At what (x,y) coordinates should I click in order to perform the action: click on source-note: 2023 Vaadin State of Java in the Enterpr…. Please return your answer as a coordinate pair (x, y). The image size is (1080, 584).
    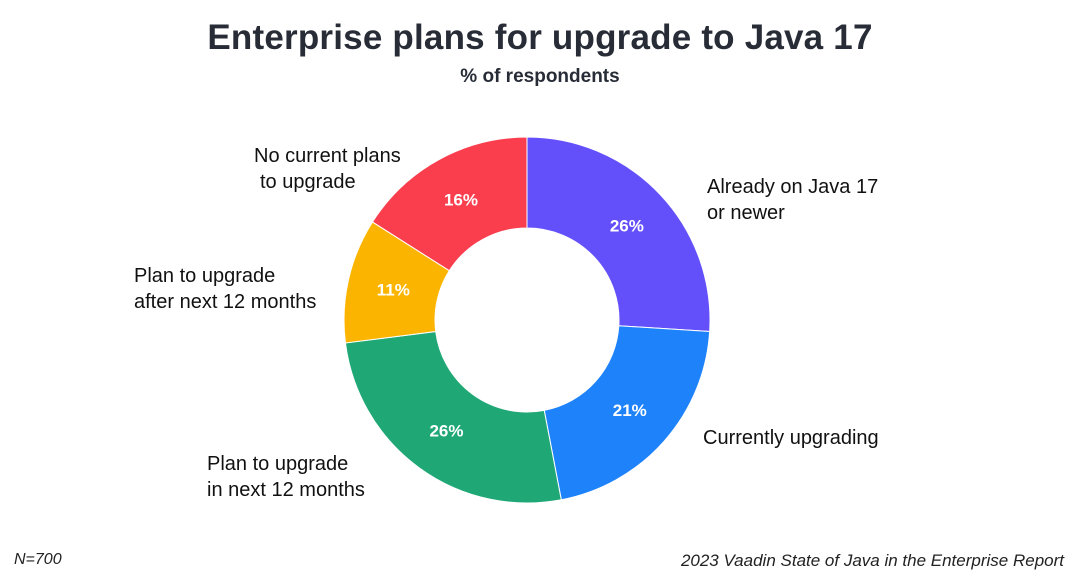
    Looking at the image, I should click on (872, 560).